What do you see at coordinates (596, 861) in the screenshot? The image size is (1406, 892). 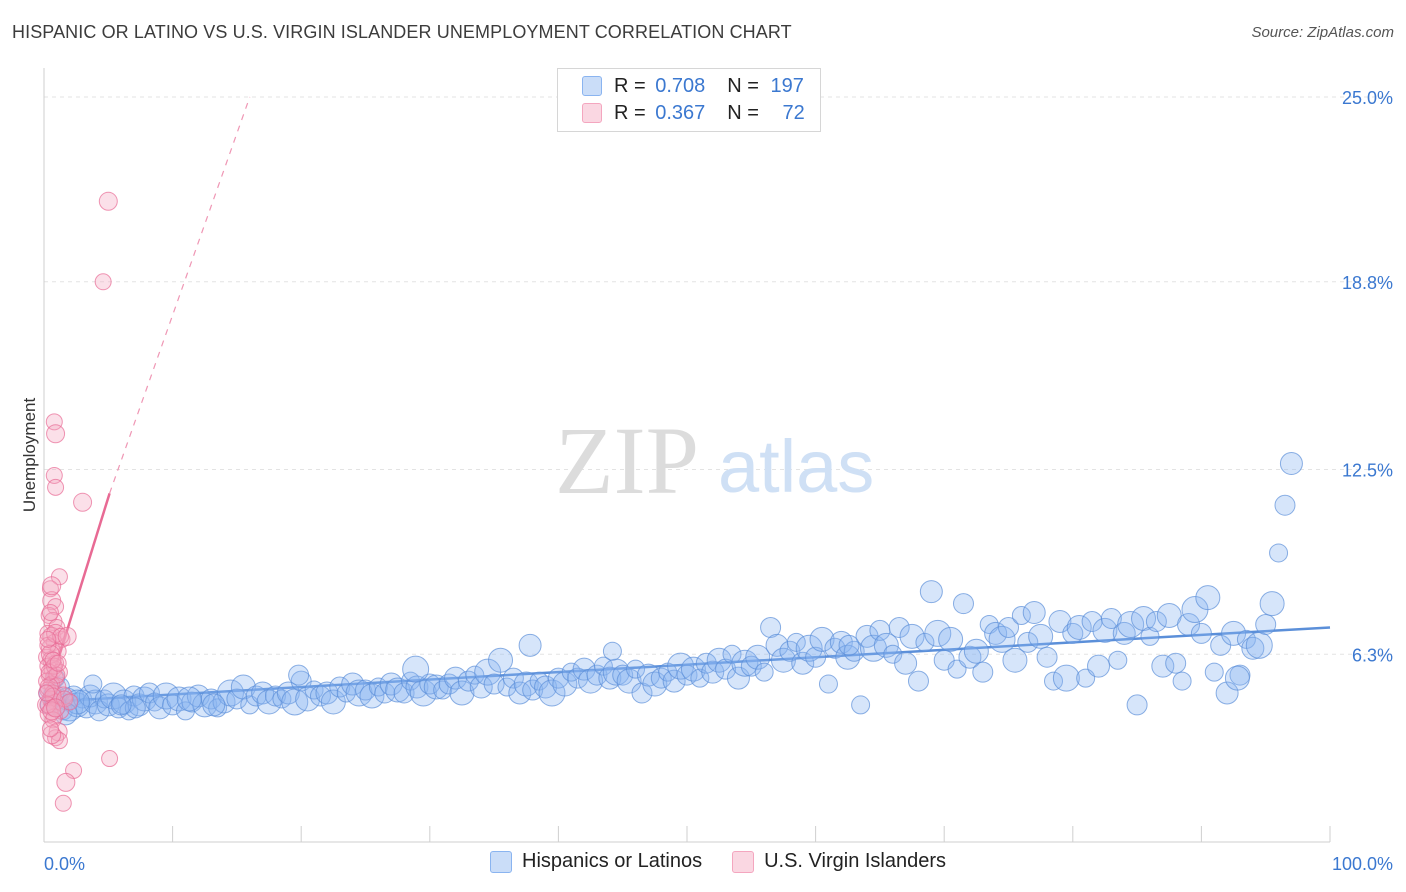 I see `series-legend-hispanic: Hispanics or Latinos` at bounding box center [596, 861].